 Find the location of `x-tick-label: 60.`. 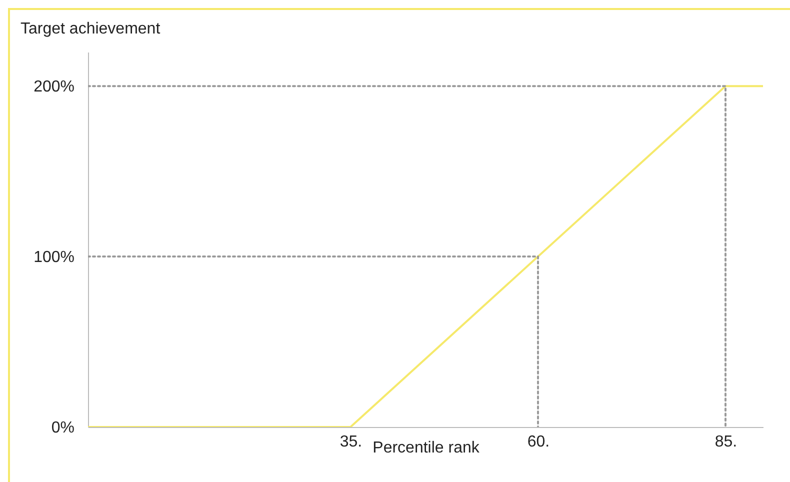

x-tick-label: 60. is located at coordinates (538, 442).